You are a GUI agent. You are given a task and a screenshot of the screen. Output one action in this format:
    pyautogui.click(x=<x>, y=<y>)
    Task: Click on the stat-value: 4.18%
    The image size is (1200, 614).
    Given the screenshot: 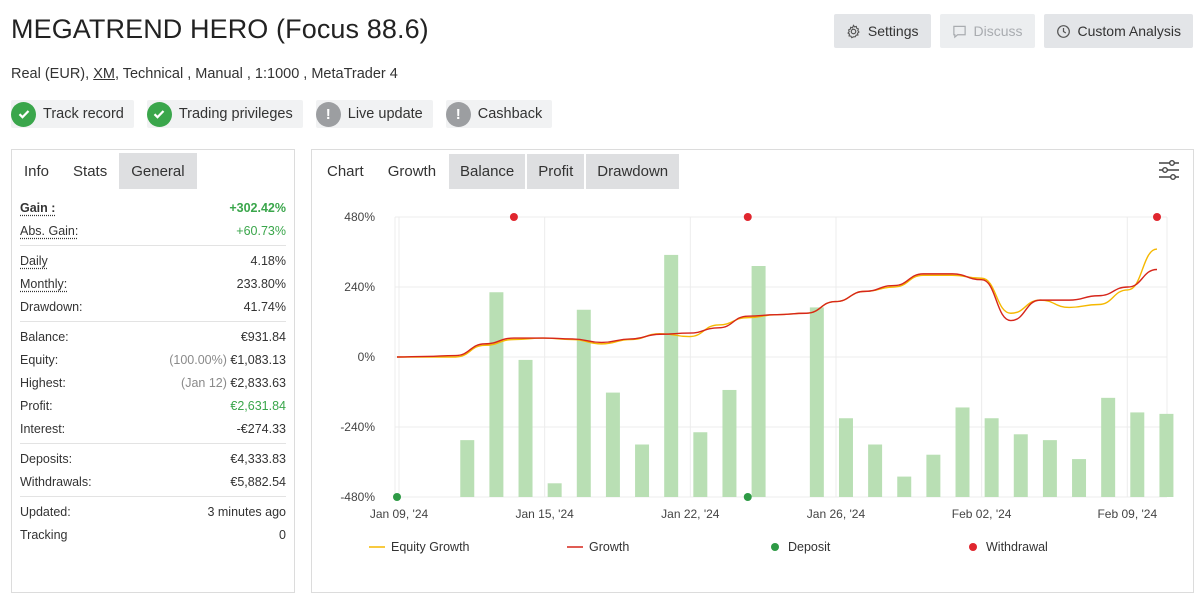 What is the action you would take?
    pyautogui.click(x=268, y=260)
    